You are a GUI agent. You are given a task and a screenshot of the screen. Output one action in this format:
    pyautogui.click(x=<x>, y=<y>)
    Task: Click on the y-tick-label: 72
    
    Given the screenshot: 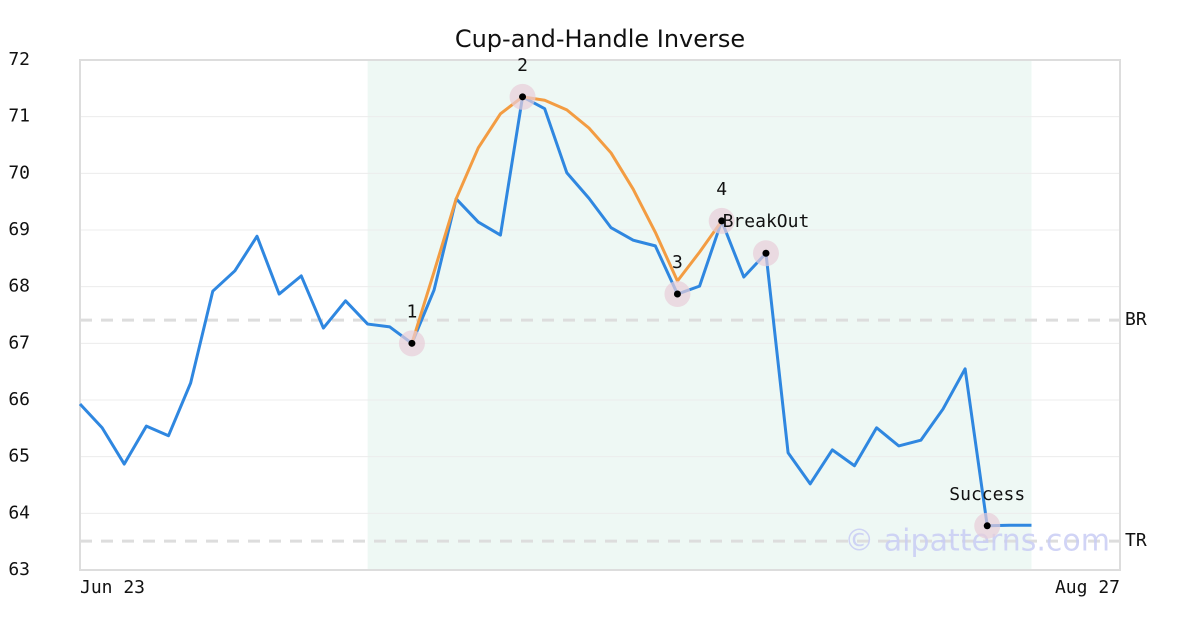 What is the action you would take?
    pyautogui.click(x=19, y=59)
    